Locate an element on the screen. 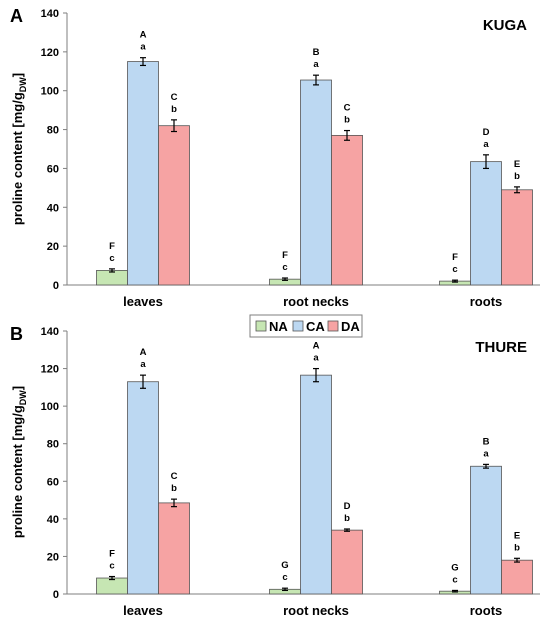 The image size is (550, 623). panel-title: THURE is located at coordinates (501, 347).